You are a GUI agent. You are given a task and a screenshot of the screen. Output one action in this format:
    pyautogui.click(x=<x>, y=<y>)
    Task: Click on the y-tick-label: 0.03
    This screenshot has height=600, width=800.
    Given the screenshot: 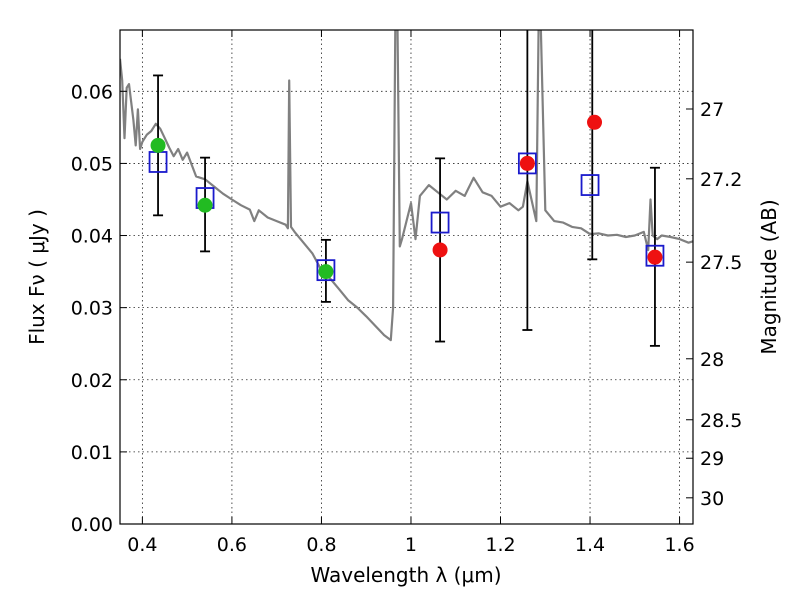 What is the action you would take?
    pyautogui.click(x=92, y=309)
    